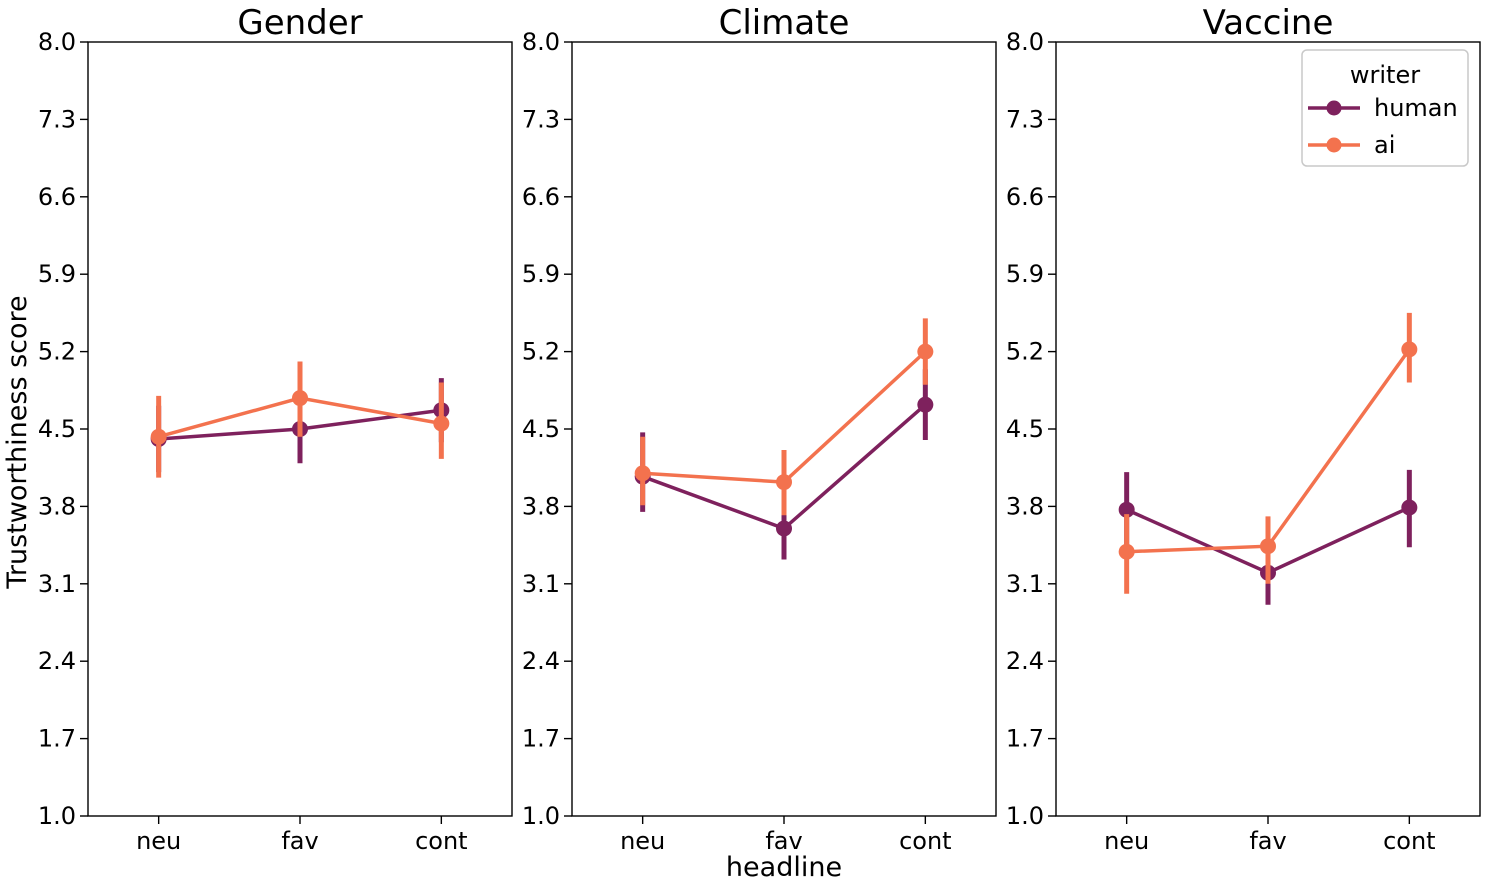  What do you see at coordinates (784, 867) in the screenshot?
I see `x-axis-label: headline` at bounding box center [784, 867].